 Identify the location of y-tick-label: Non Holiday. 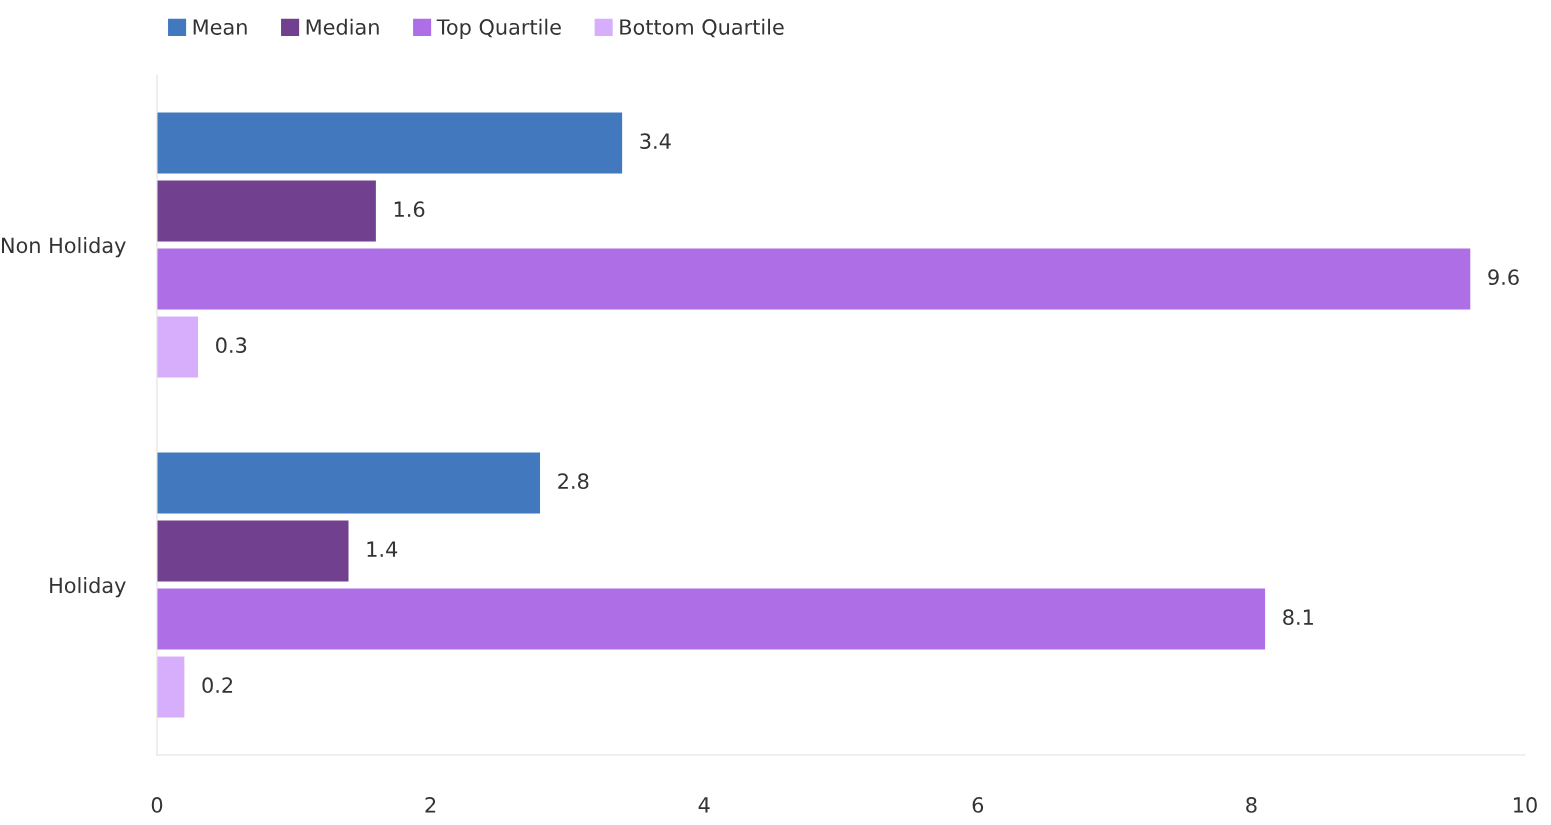
(64, 247).